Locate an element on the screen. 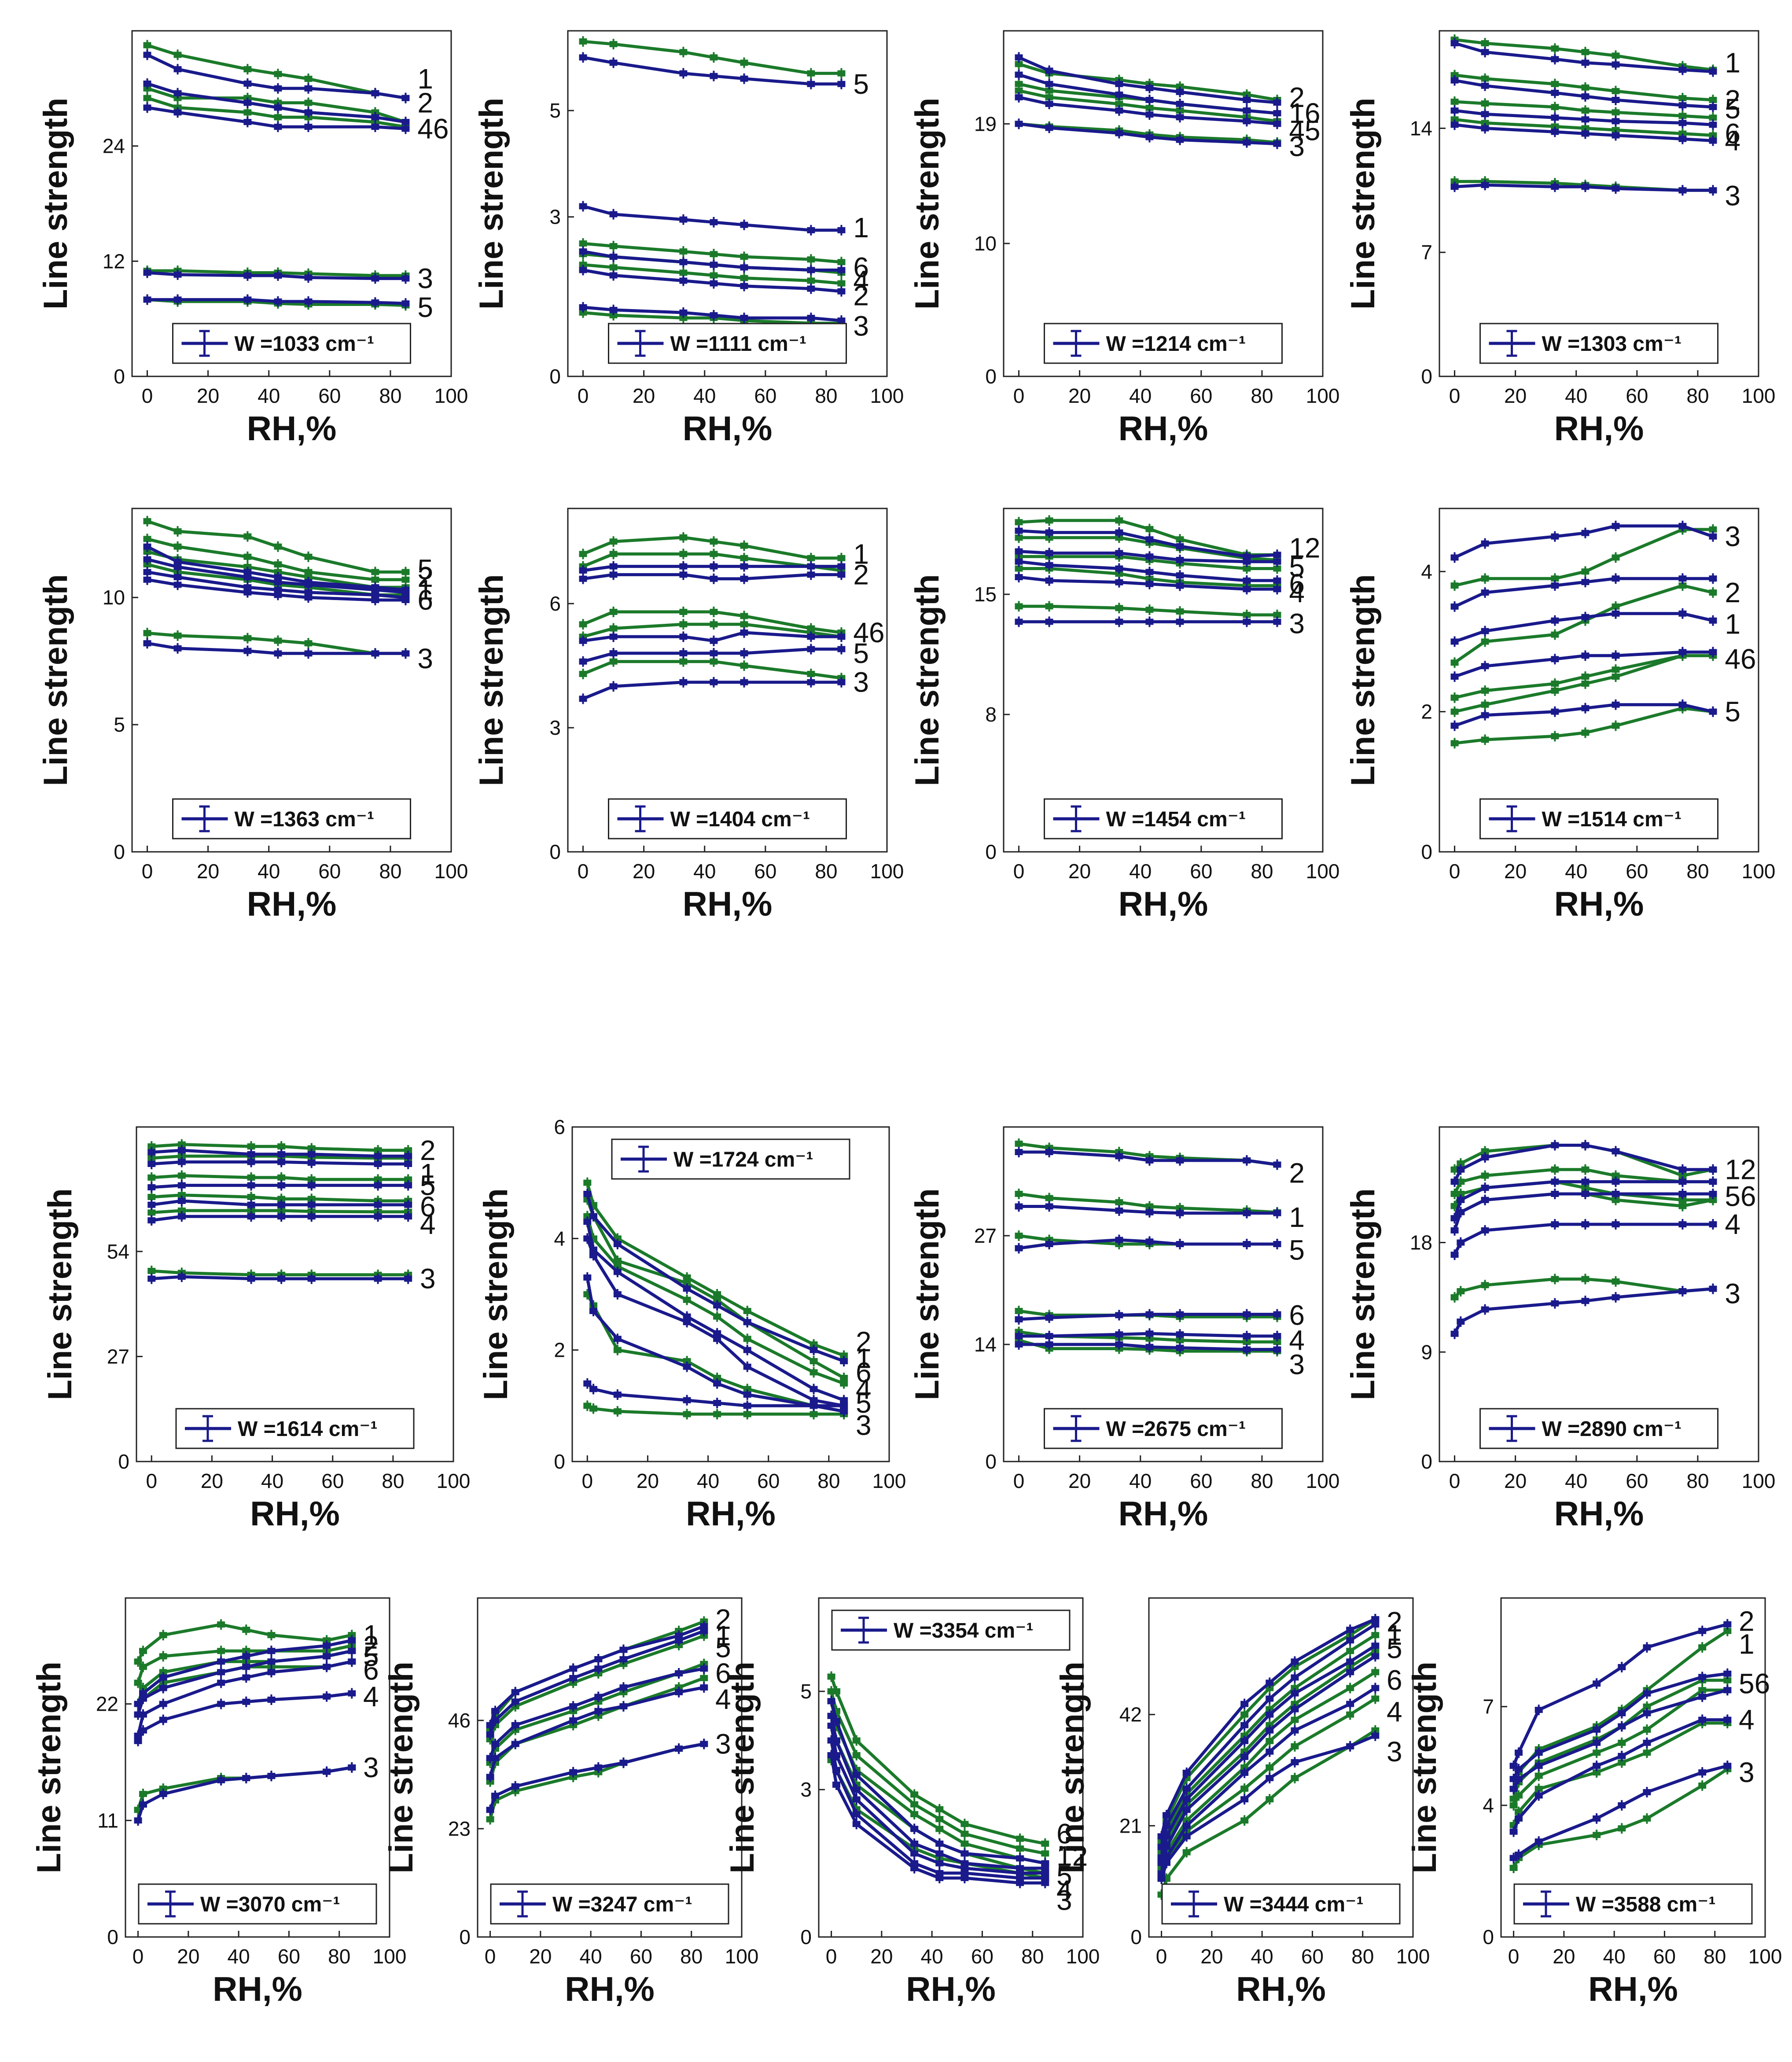 The width and height of the screenshot is (1792, 2062). series-end-label: 3 is located at coordinates (371, 1767).